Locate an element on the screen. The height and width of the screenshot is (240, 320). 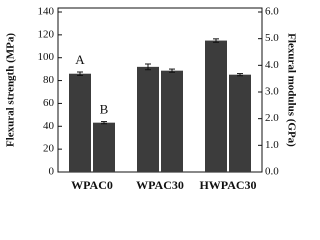
y-axis-label: Flexural strength (MPa) is located at coordinates (11, 90).